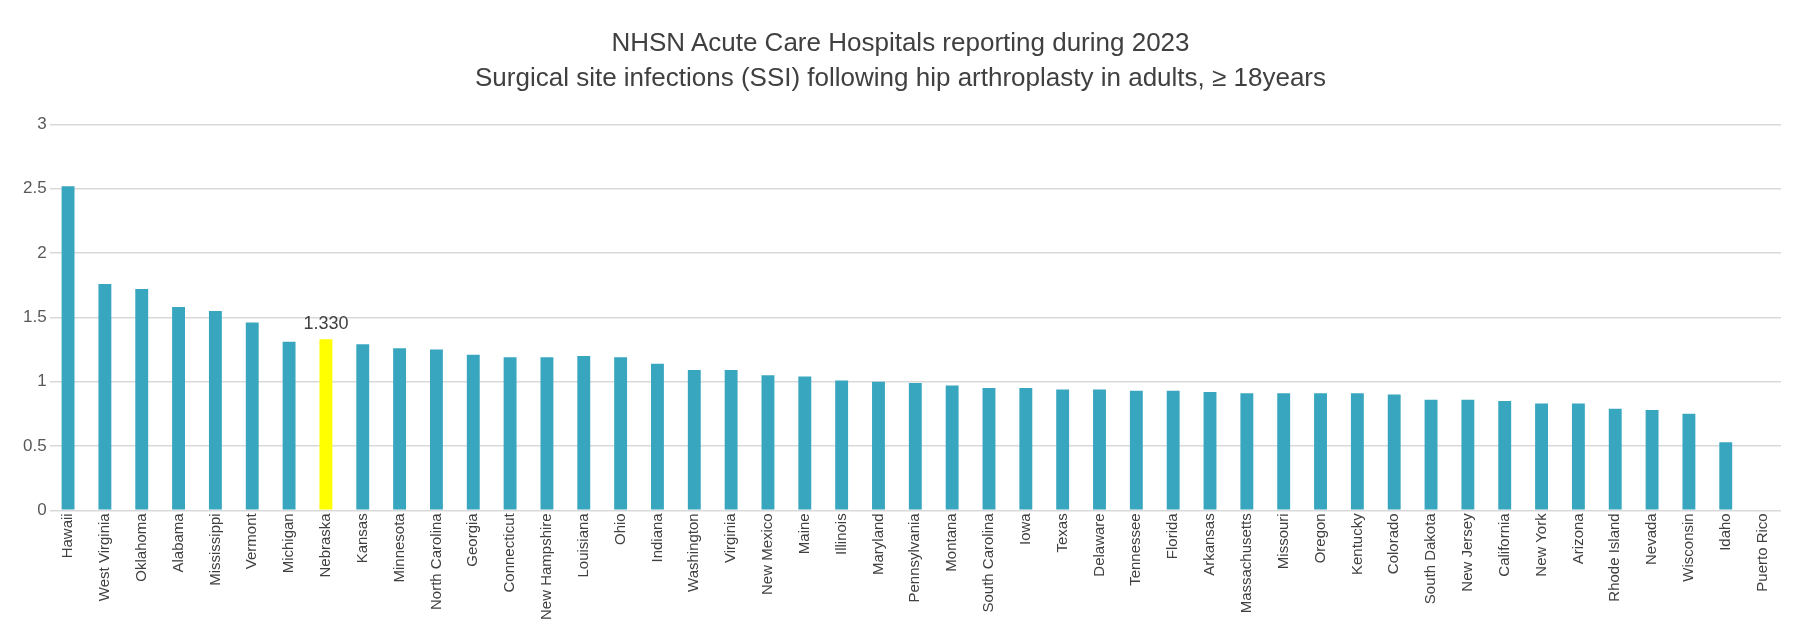 This screenshot has width=1811, height=633. Describe the element at coordinates (42, 252) in the screenshot. I see `y-tick-label: 2` at that location.